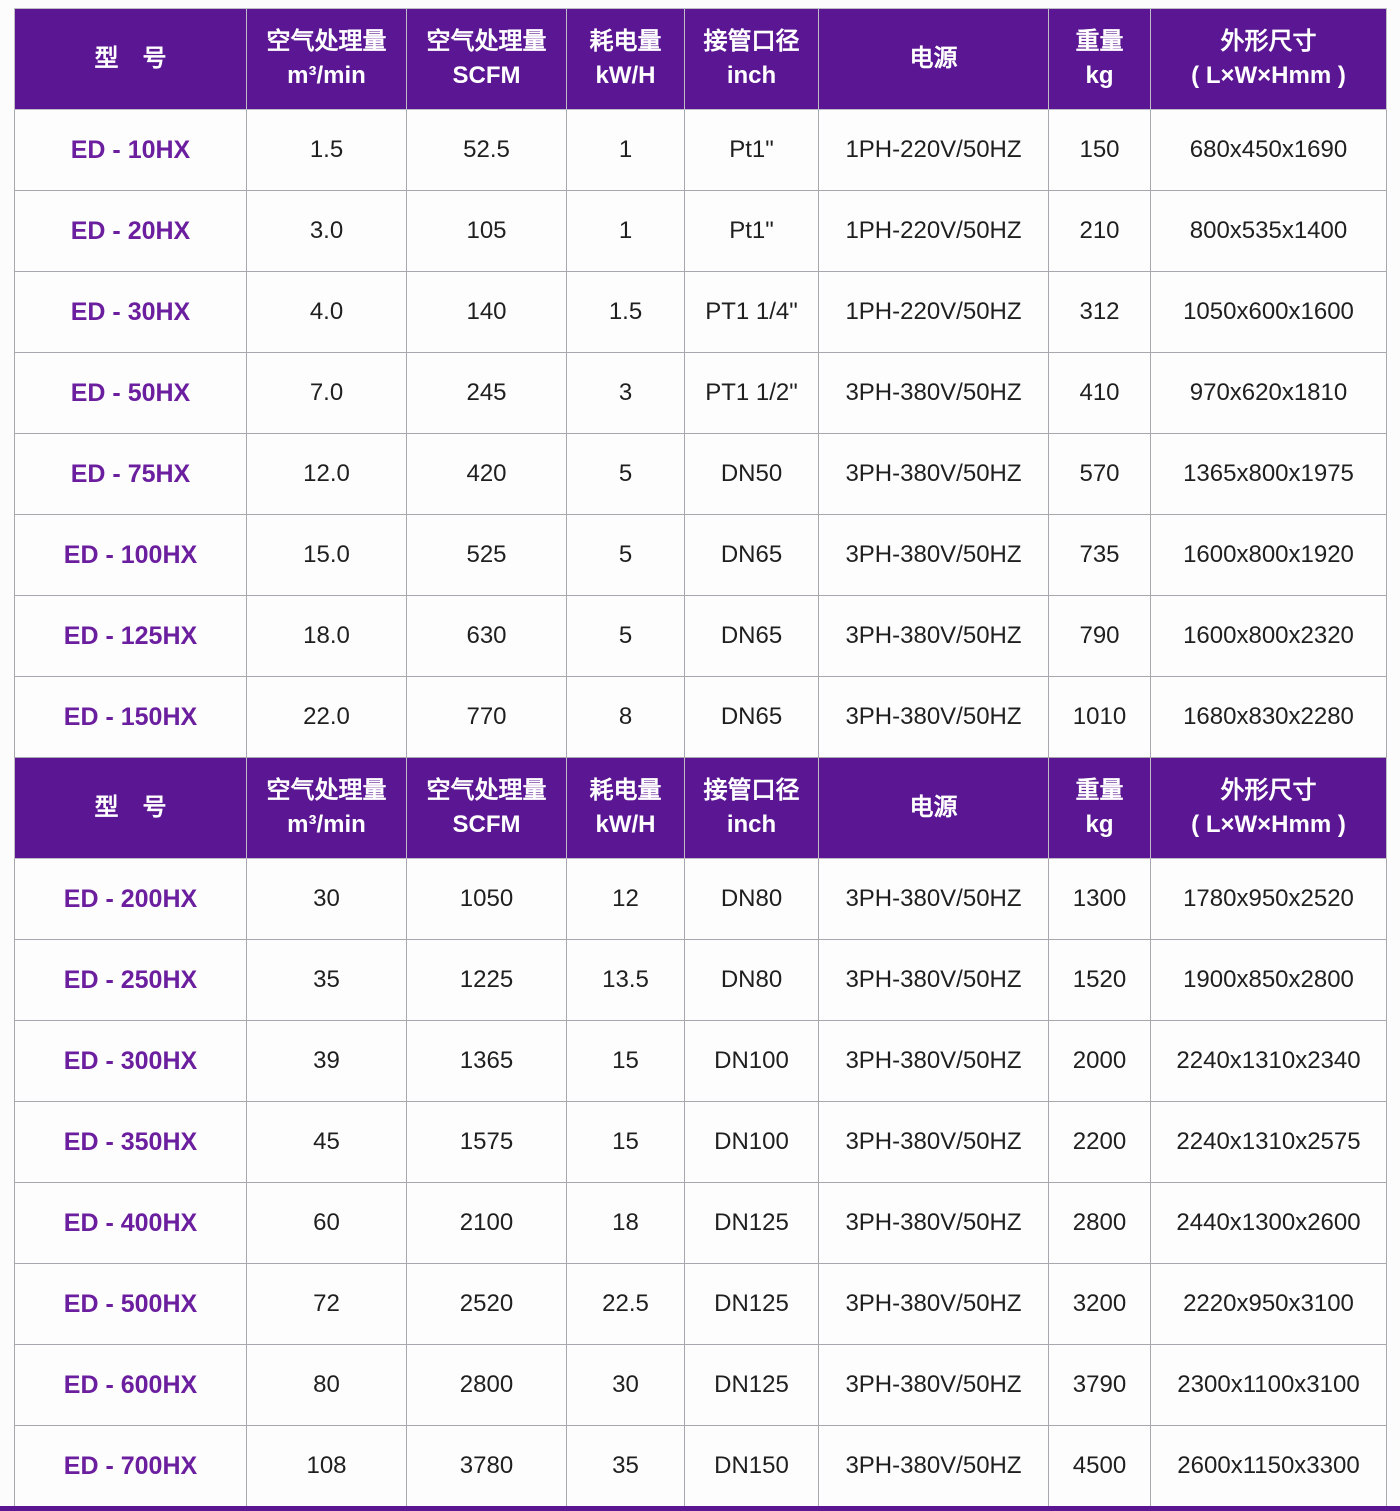 The width and height of the screenshot is (1400, 1511). I want to click on model-cell: ED - 250HX, so click(130, 980).